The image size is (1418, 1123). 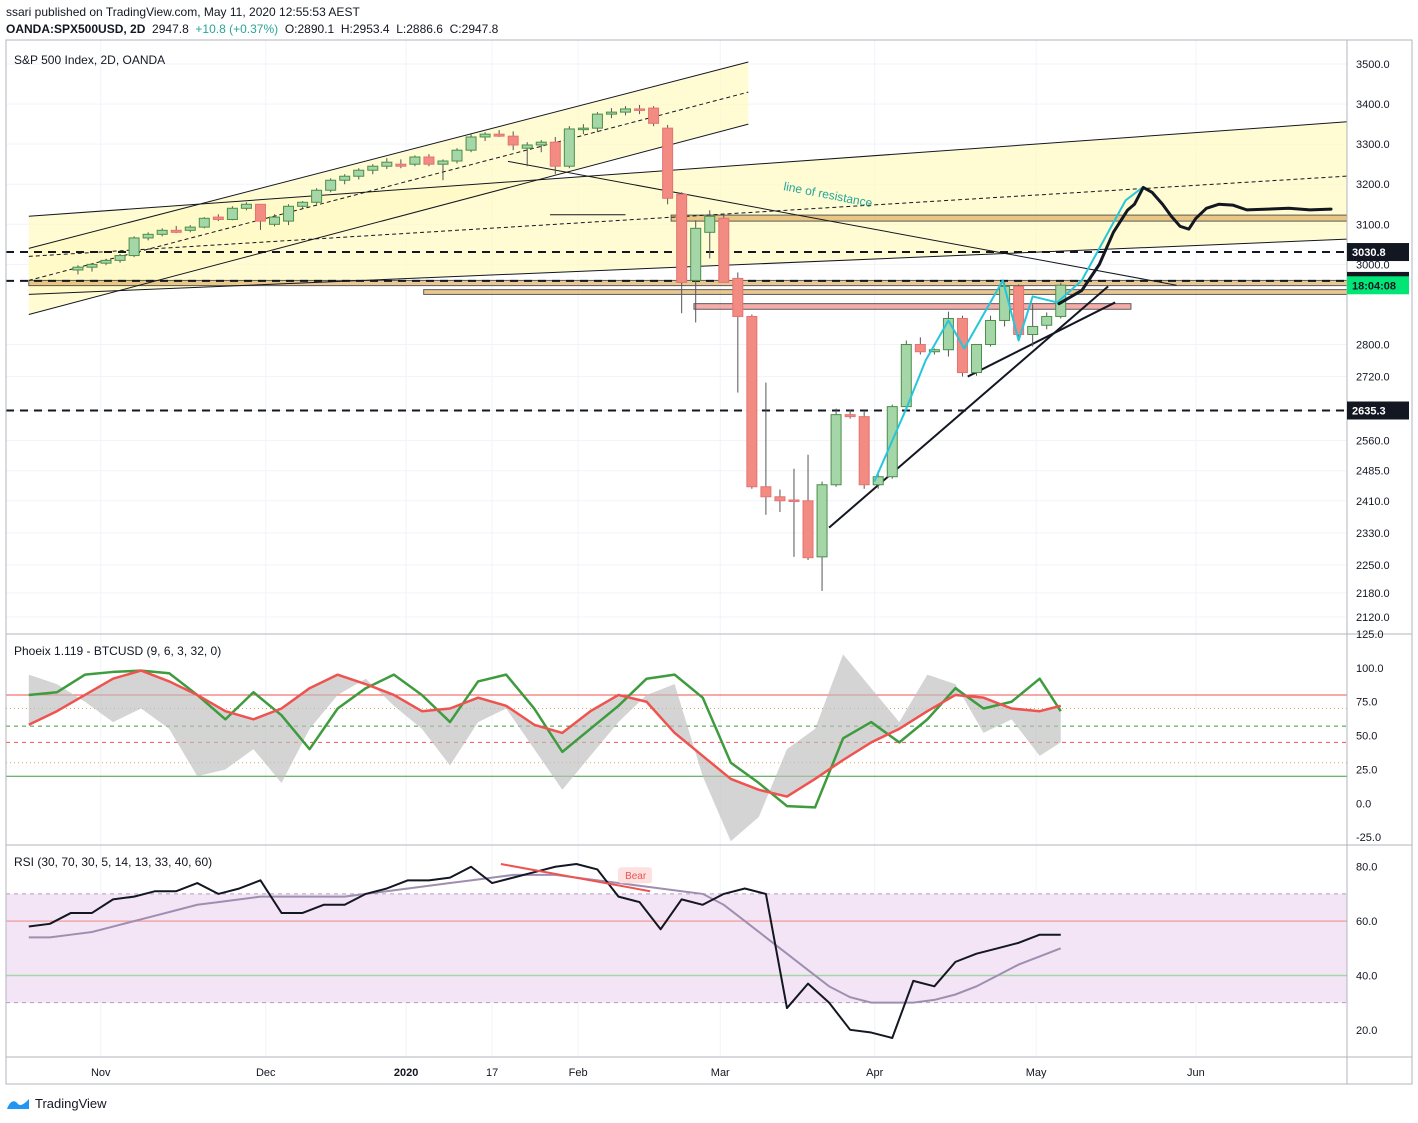 I want to click on symbol-name: OANDA:SPX500USD, 2D, so click(x=76, y=29).